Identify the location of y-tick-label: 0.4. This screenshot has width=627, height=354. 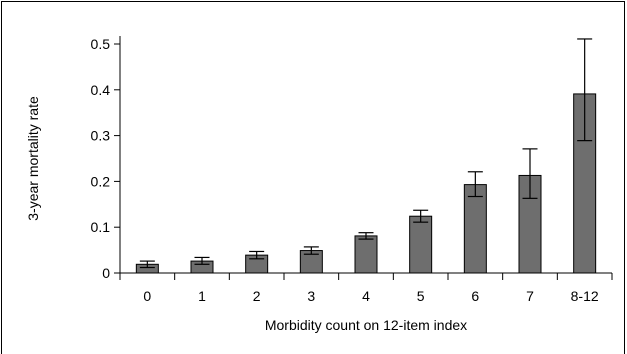
(101, 90).